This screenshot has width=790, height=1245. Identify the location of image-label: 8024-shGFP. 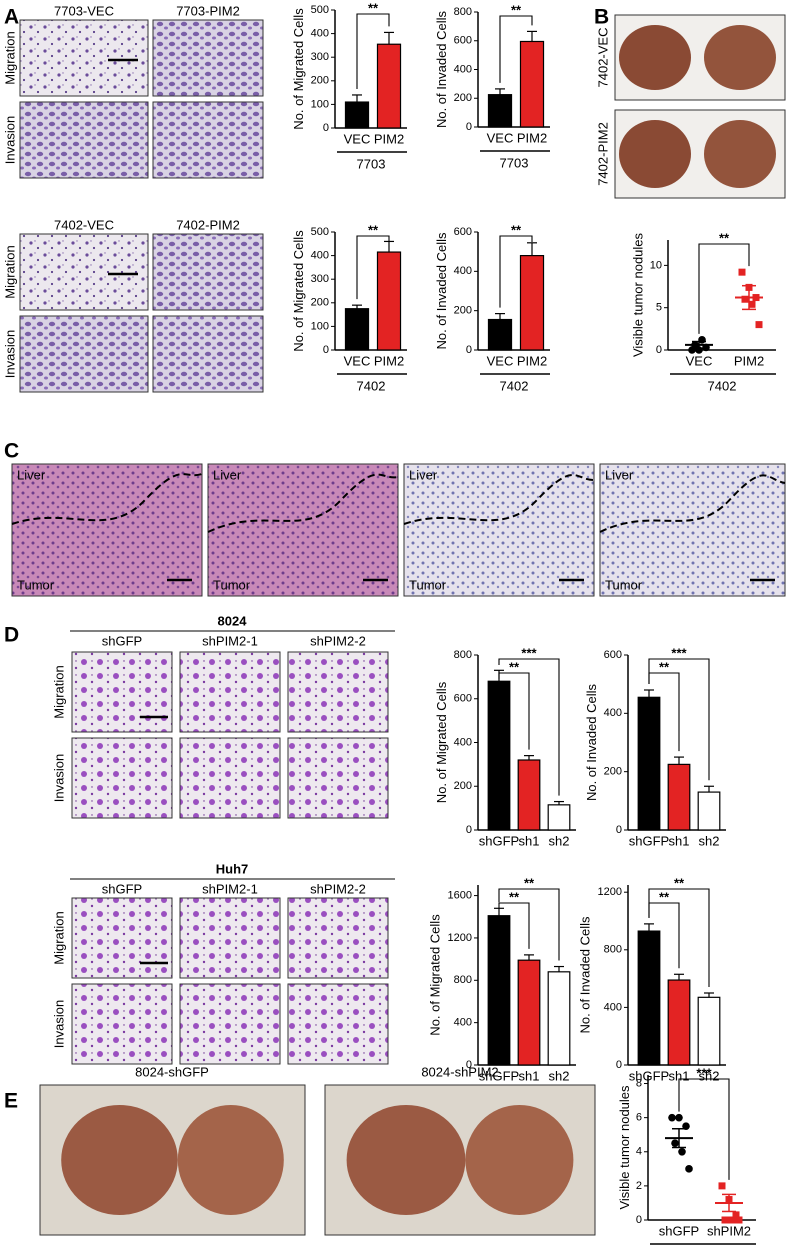
(172, 1071).